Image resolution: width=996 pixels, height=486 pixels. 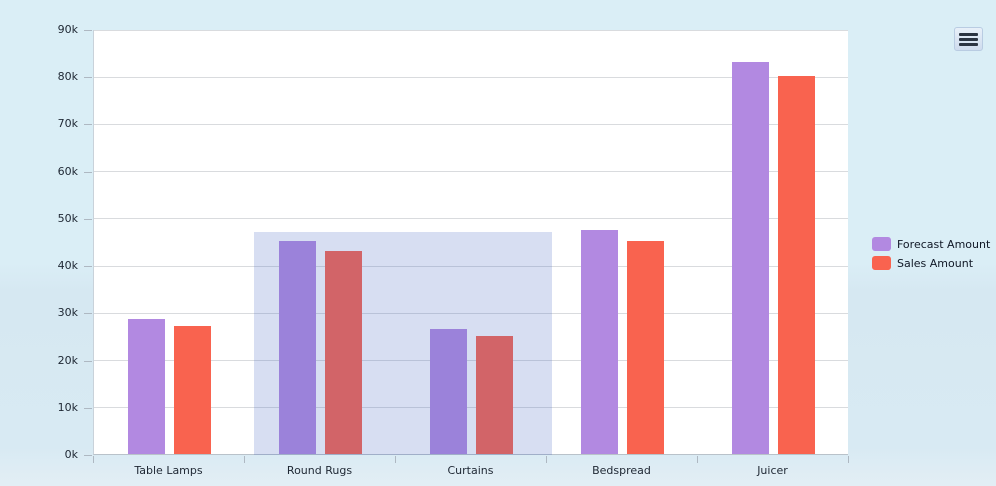 I want to click on legend: Forecast Amount Sales Amount, so click(x=931, y=253).